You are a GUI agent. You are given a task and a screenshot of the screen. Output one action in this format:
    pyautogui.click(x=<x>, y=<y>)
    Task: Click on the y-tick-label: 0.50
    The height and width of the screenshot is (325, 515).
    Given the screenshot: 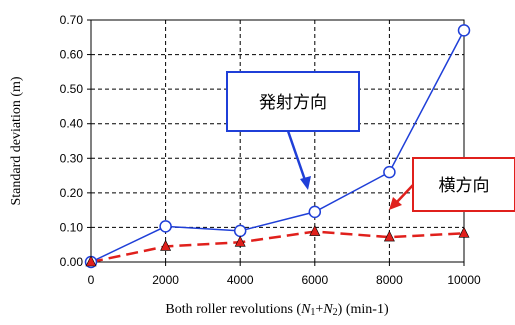 What is the action you would take?
    pyautogui.click(x=72, y=89)
    